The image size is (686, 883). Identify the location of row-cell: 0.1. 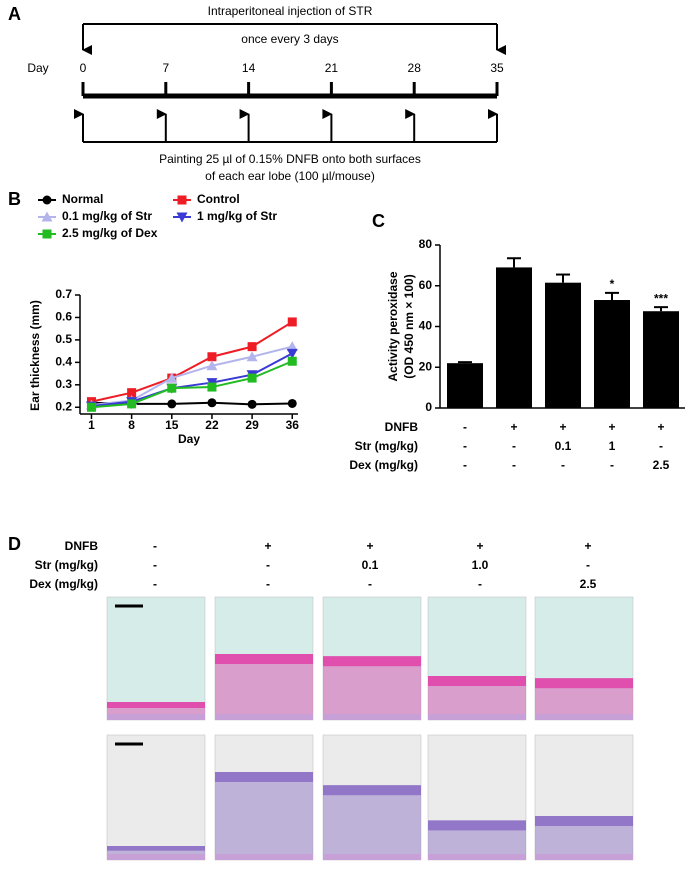
(370, 565).